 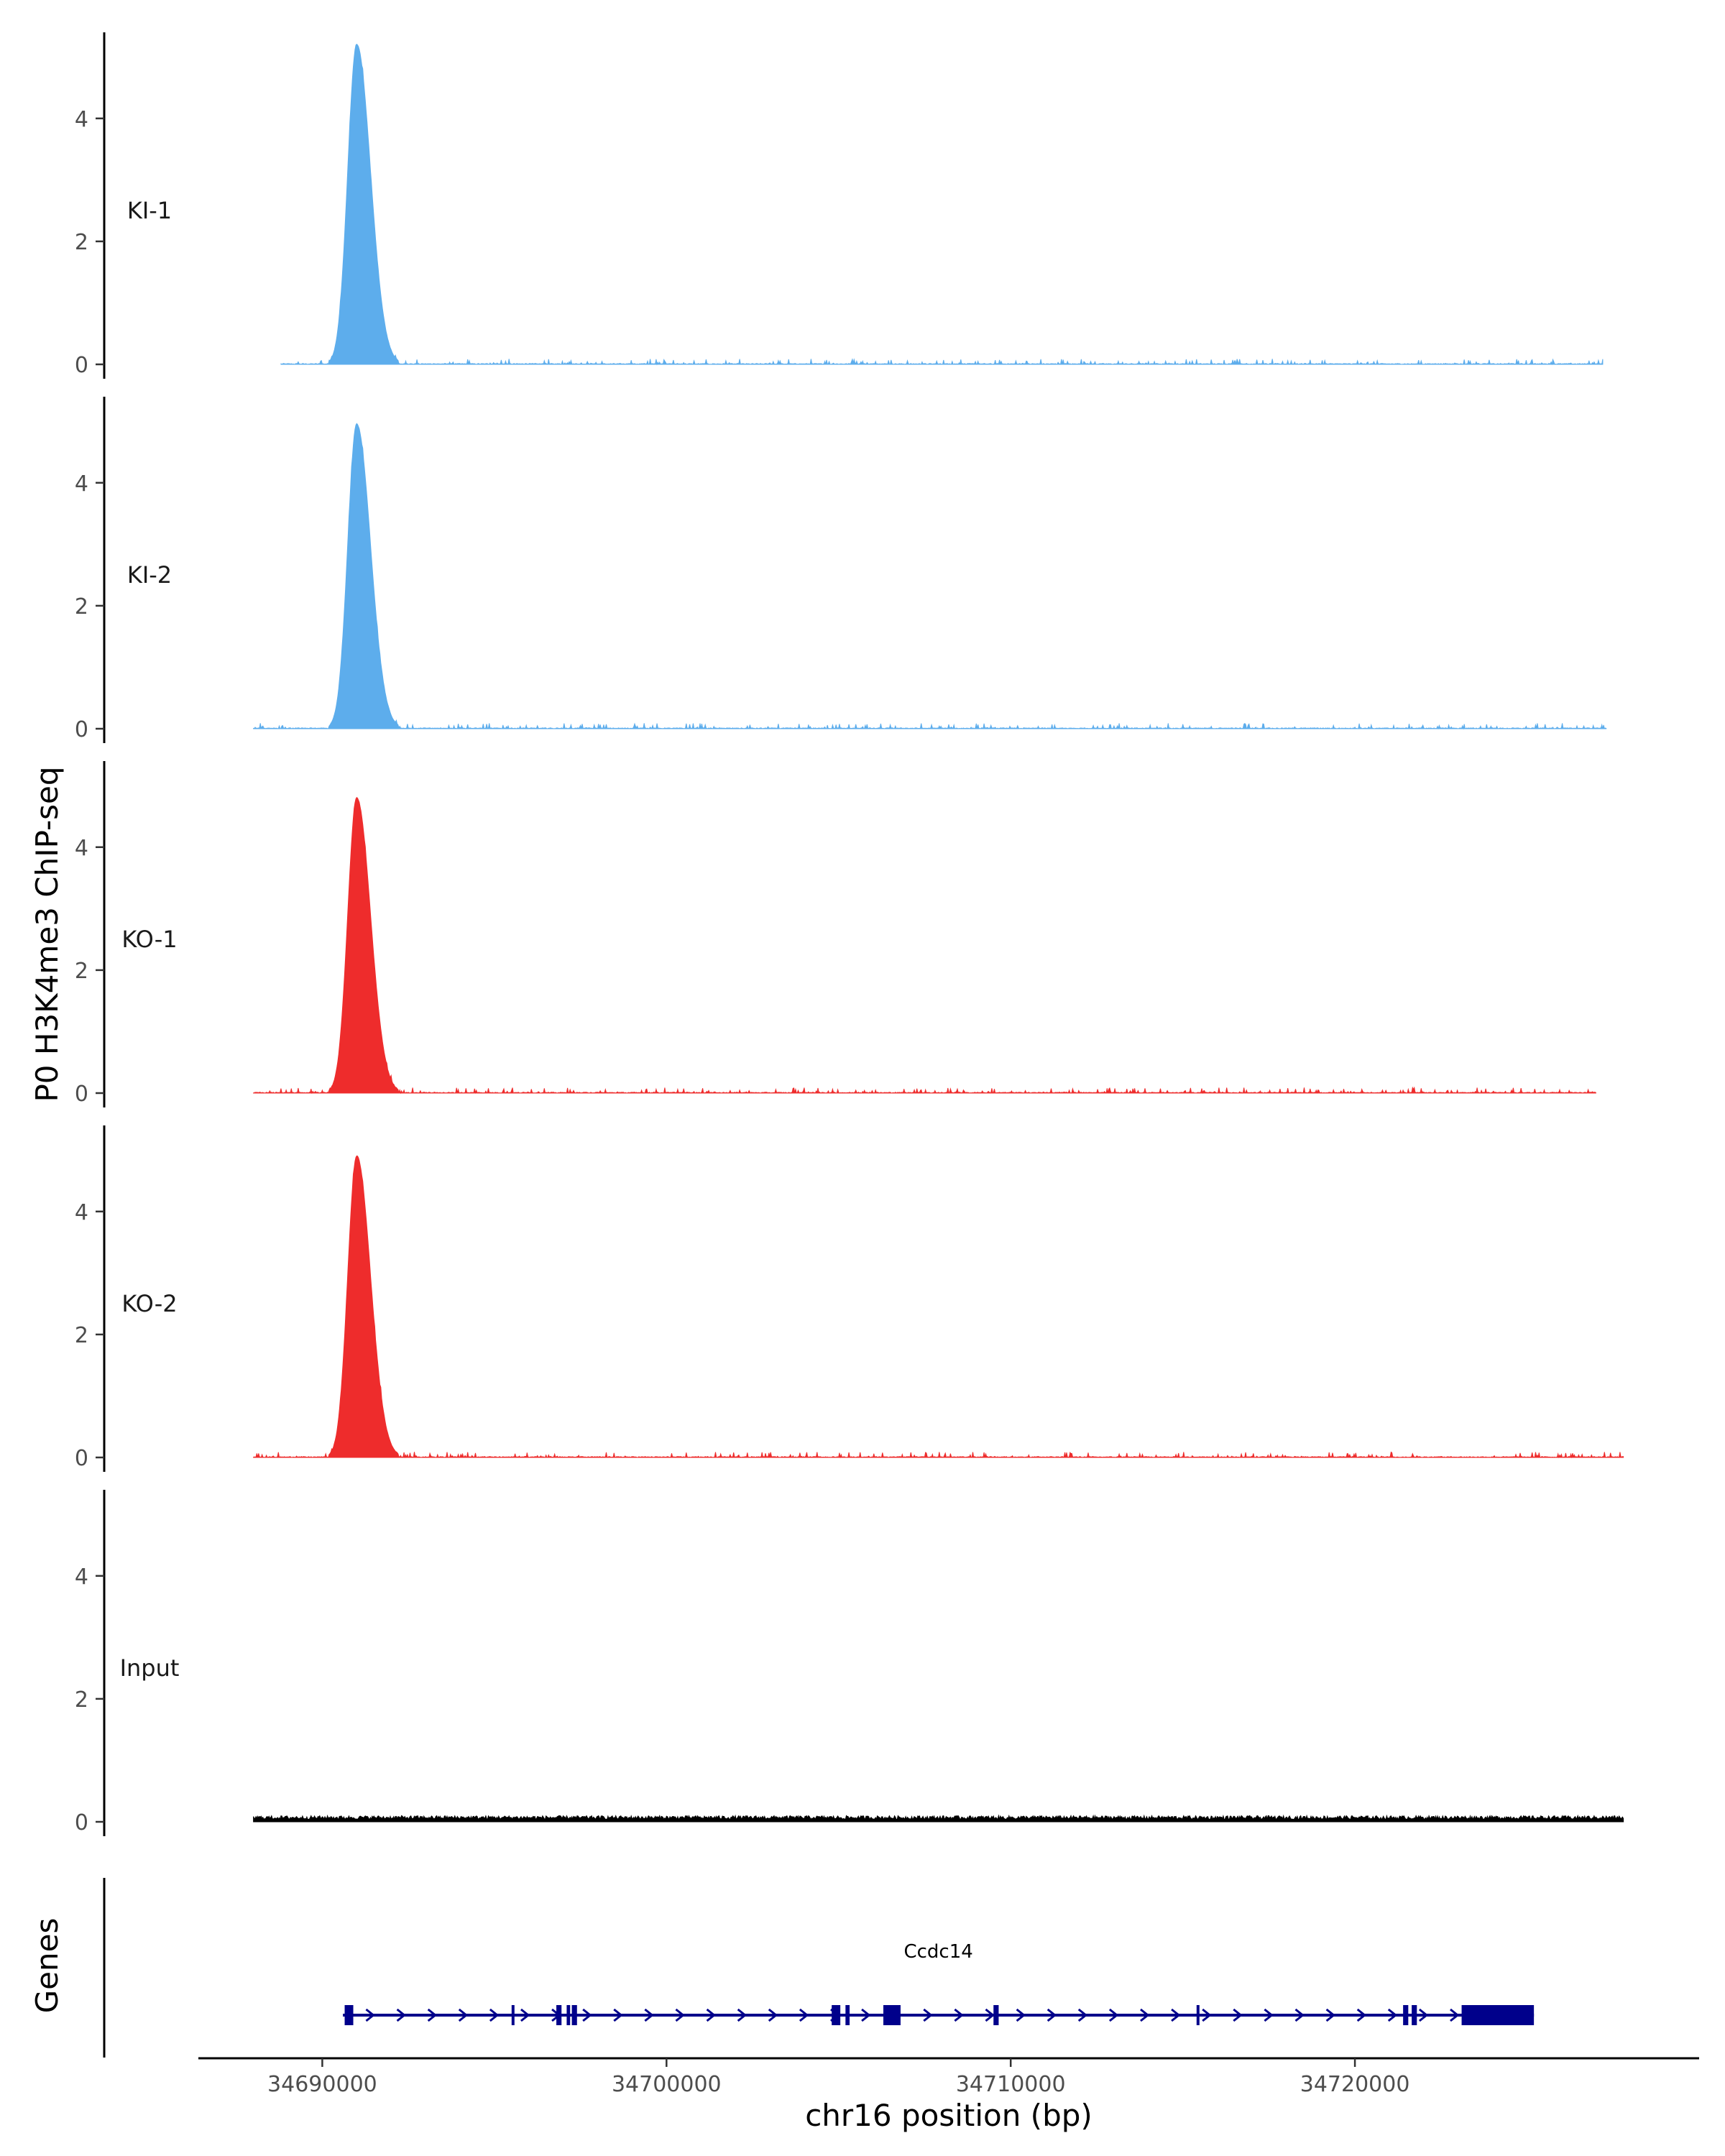 I want to click on track-label: KO-2, so click(x=149, y=1303).